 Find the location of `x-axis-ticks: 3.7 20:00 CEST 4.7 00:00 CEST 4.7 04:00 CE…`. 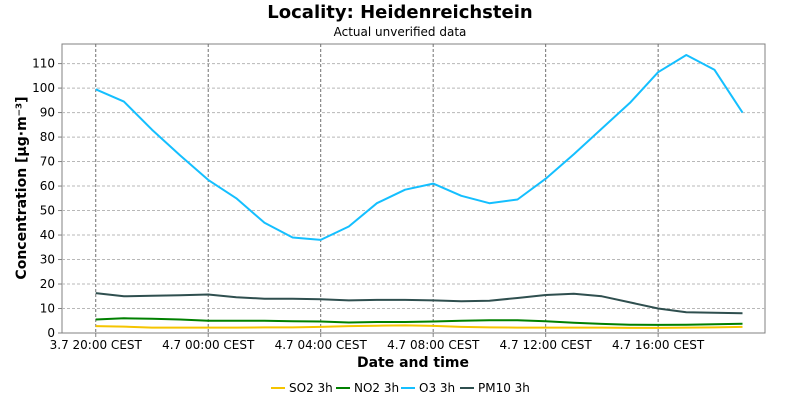

x-axis-ticks: 3.7 20:00 CEST 4.7 00:00 CEST 4.7 04:00 CE… is located at coordinates (377, 342).